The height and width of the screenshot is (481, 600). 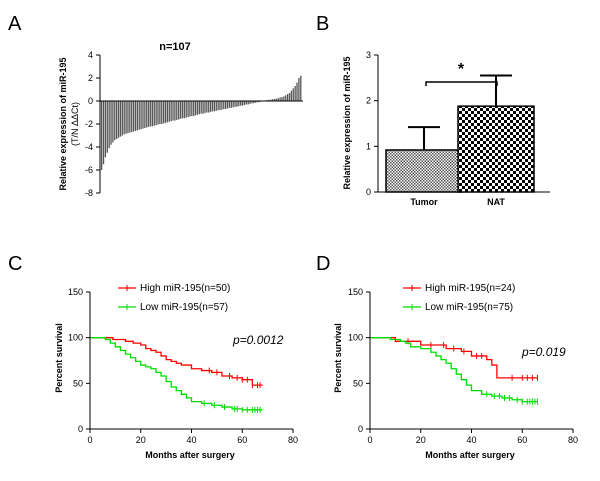 What do you see at coordinates (322, 24) in the screenshot?
I see `panel-b-label: B` at bounding box center [322, 24].